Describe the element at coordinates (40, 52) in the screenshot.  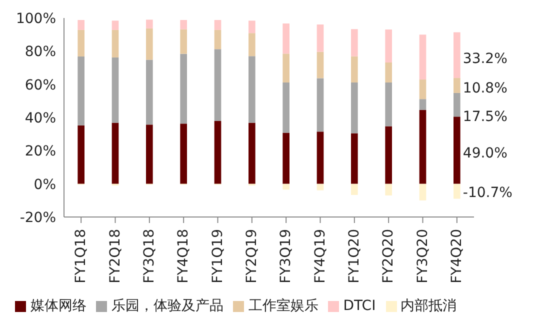
I see `y-tick-label: 80%` at that location.